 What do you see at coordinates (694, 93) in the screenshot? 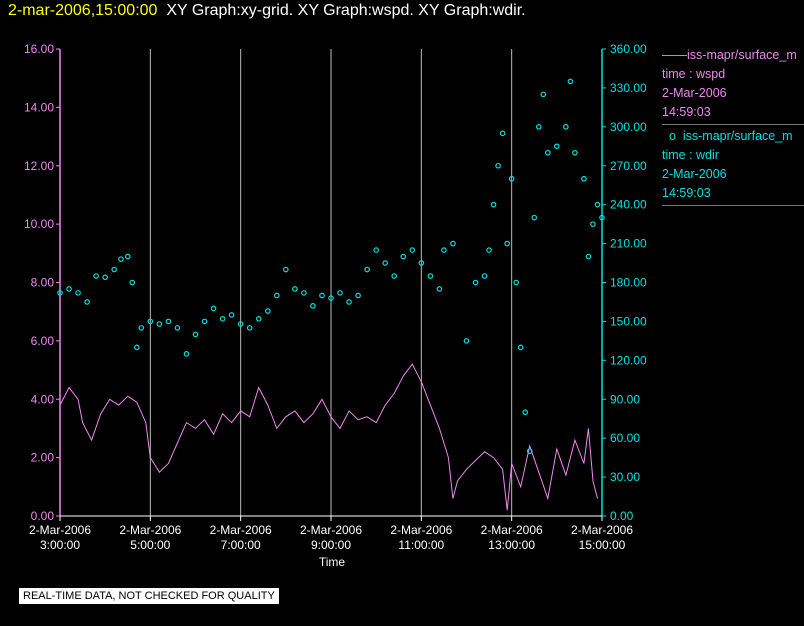
I see `legend-wspd-date: 2-Mar-2006` at bounding box center [694, 93].